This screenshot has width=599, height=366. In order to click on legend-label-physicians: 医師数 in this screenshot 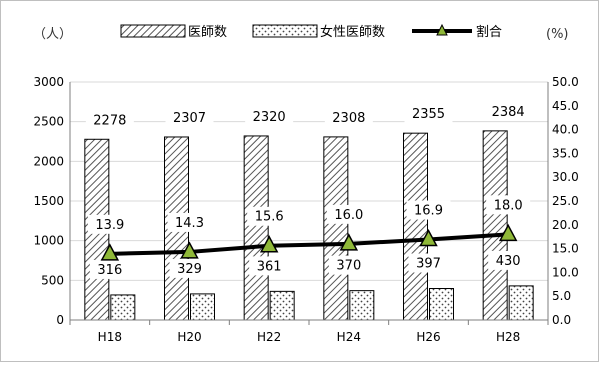, I will do `click(207, 32)`.